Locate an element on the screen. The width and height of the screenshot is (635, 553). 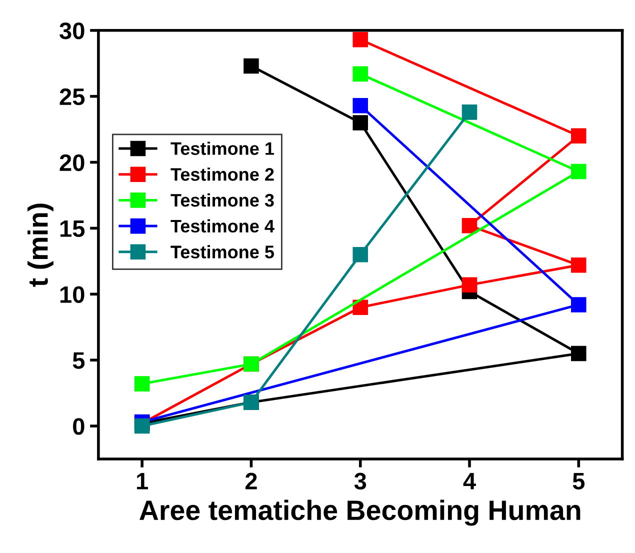
x-axis-title: Aree tematiche Becoming Human is located at coordinates (360, 513).